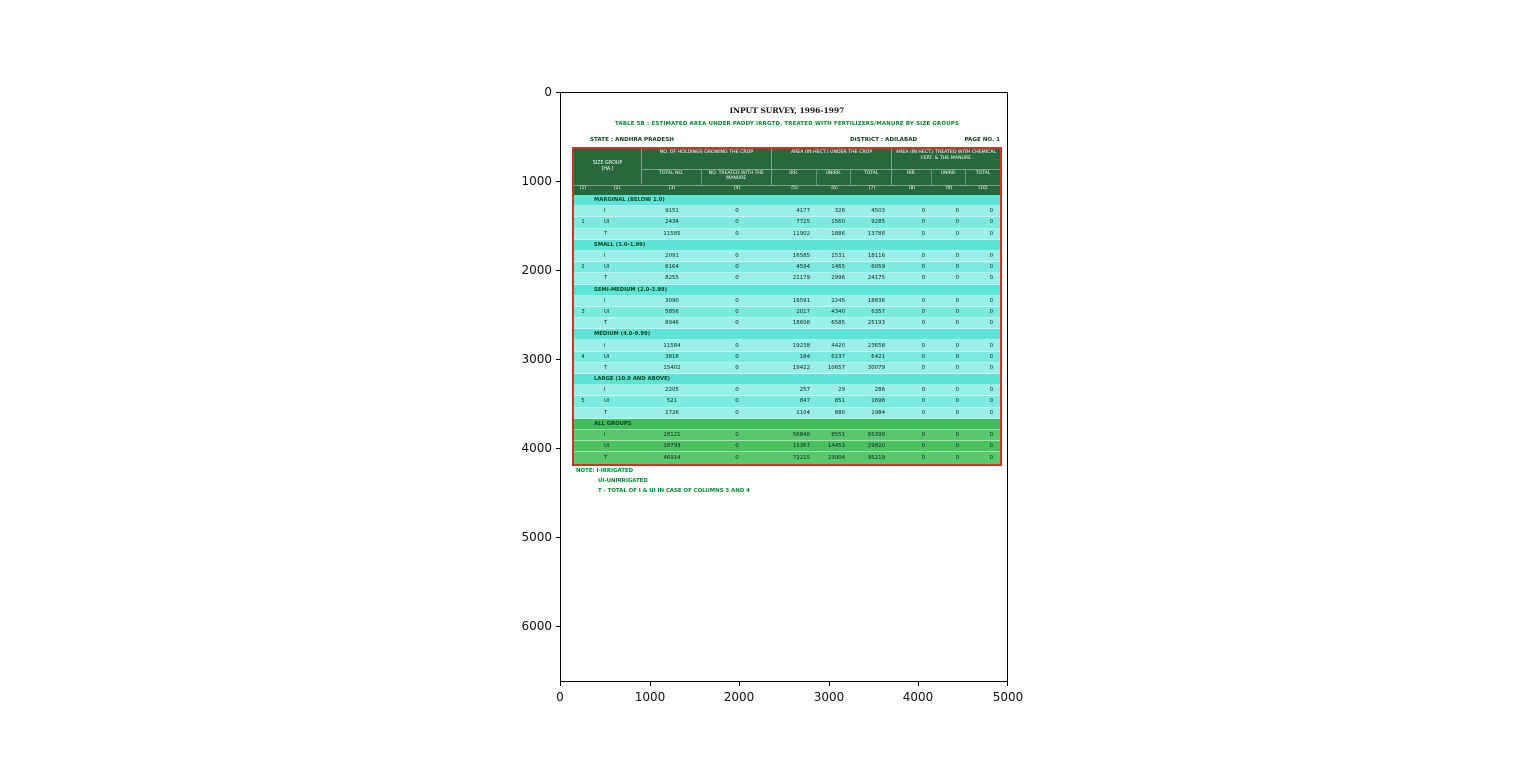 This screenshot has width=1536, height=767. Describe the element at coordinates (631, 289) in the screenshot. I see `size-group-label: SEMI-MEDIUM (2.0-3.99)` at that location.